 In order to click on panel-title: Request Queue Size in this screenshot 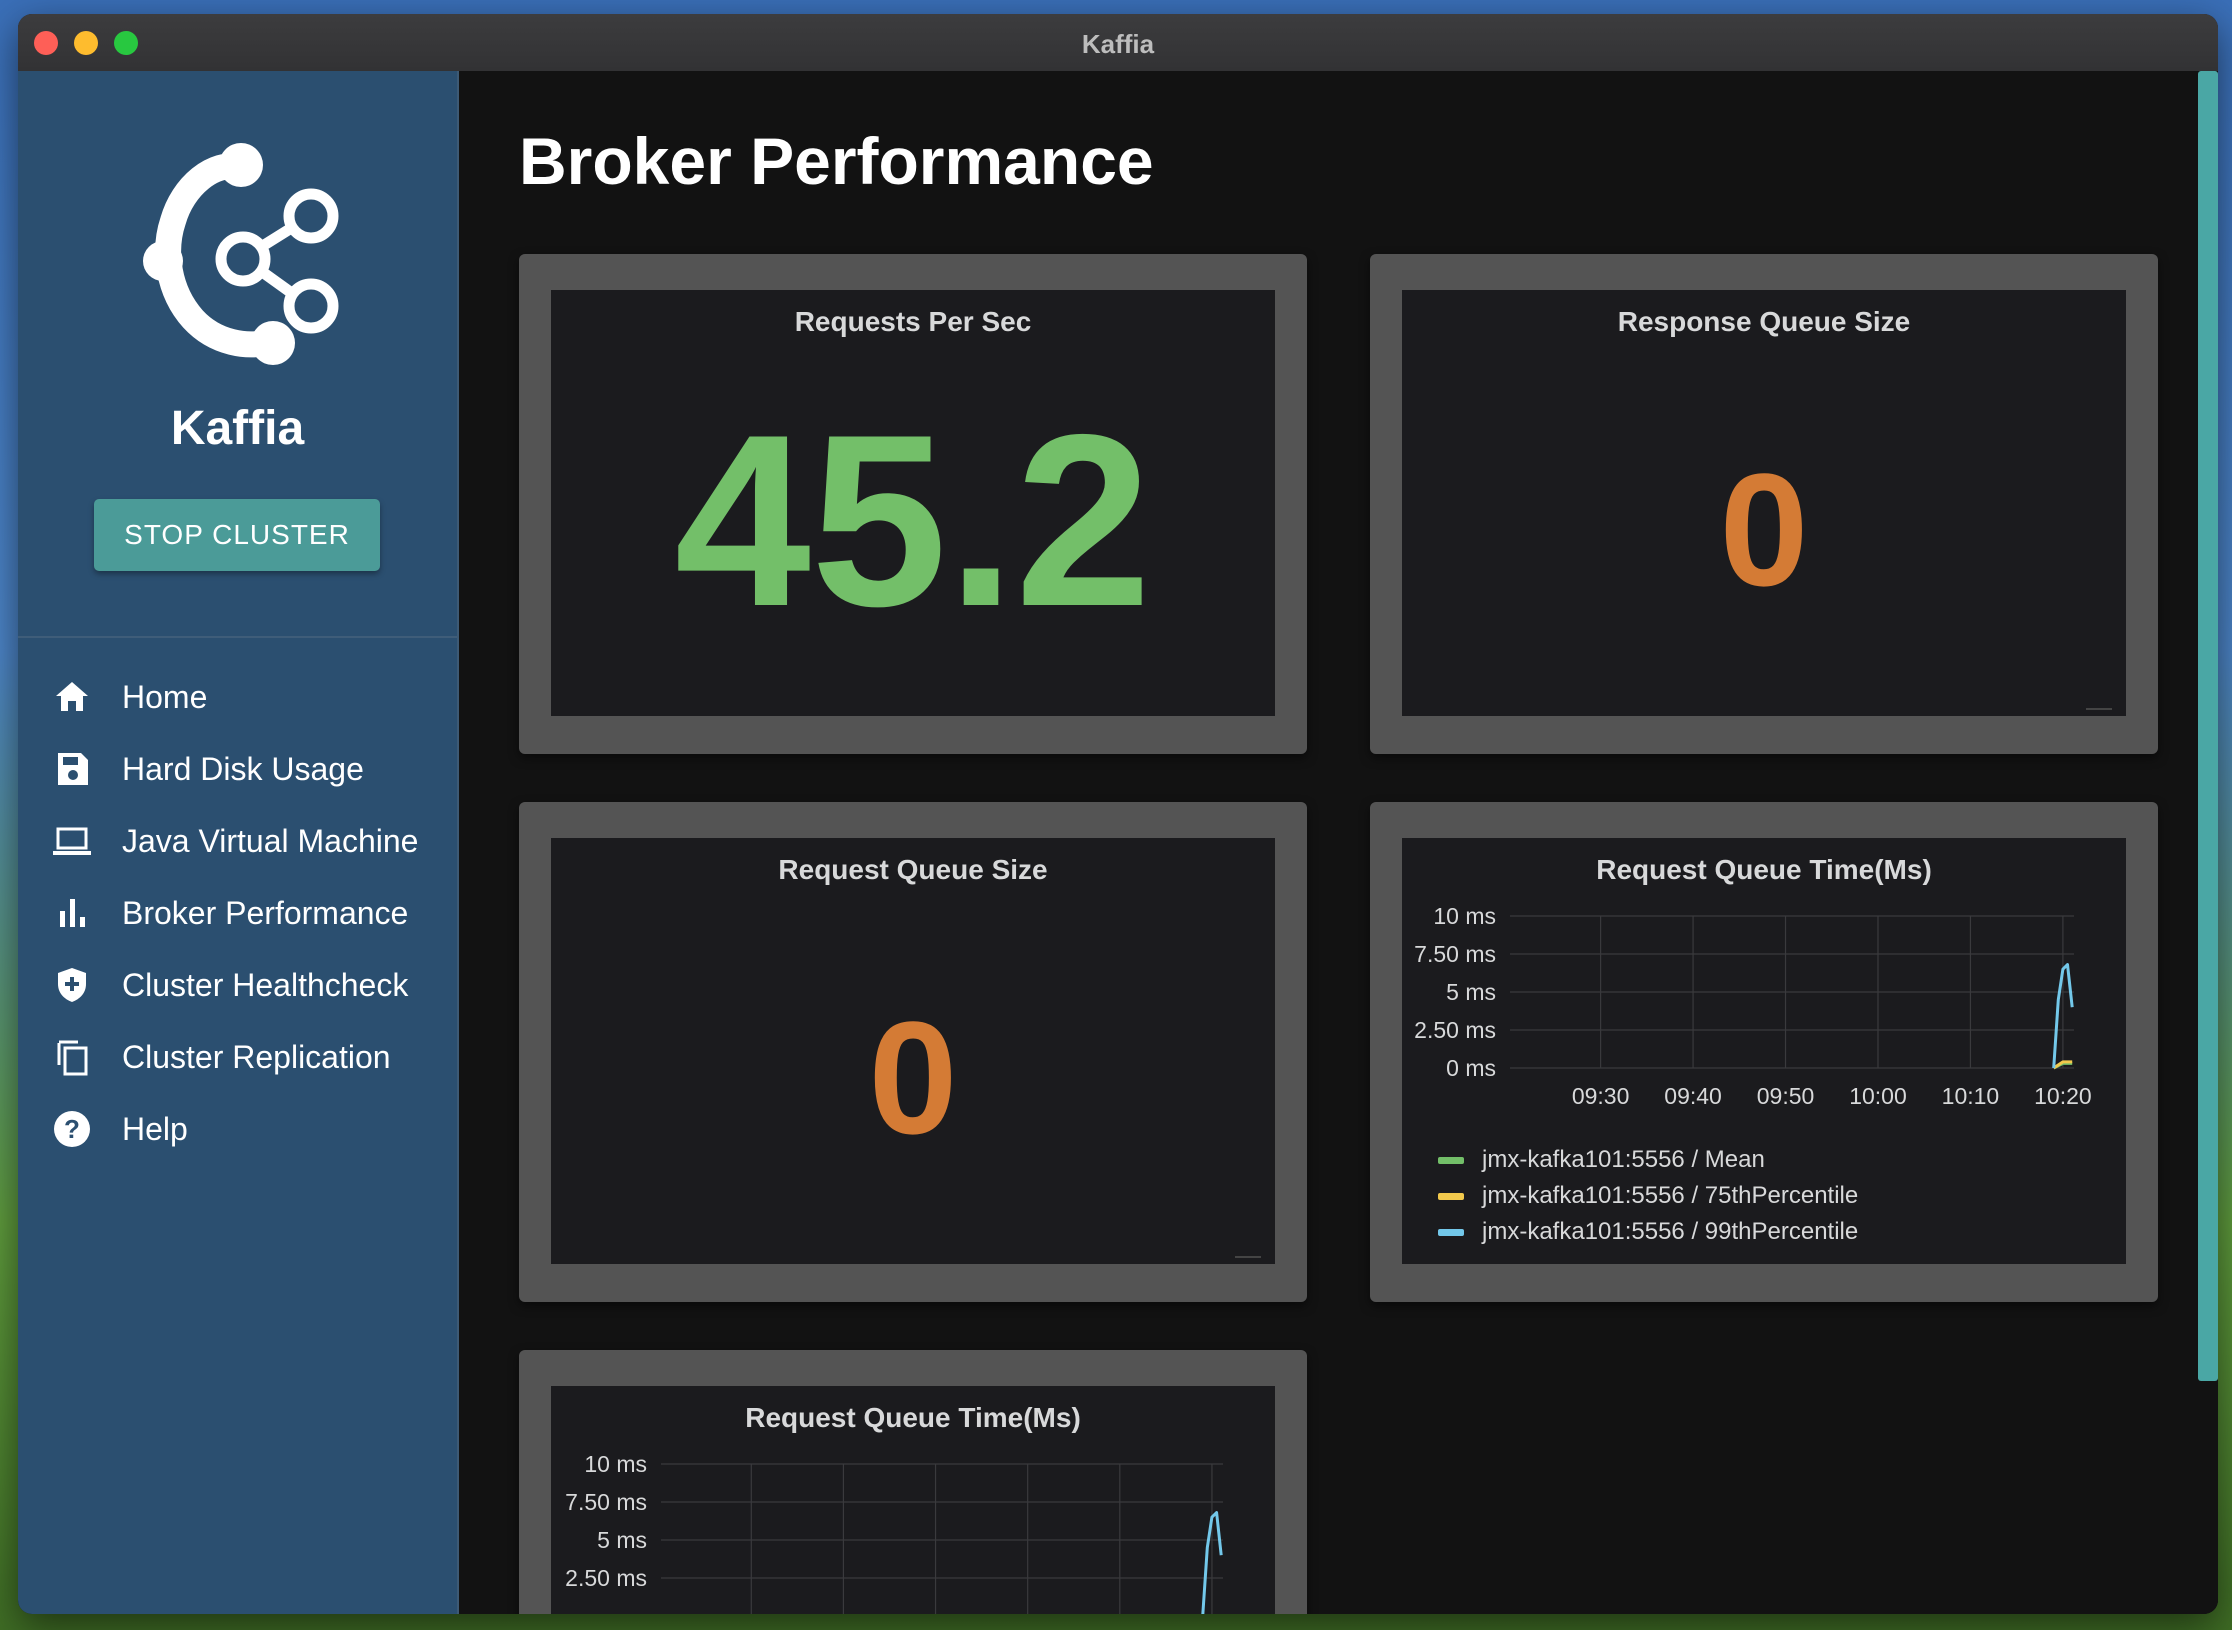, I will do `click(913, 869)`.